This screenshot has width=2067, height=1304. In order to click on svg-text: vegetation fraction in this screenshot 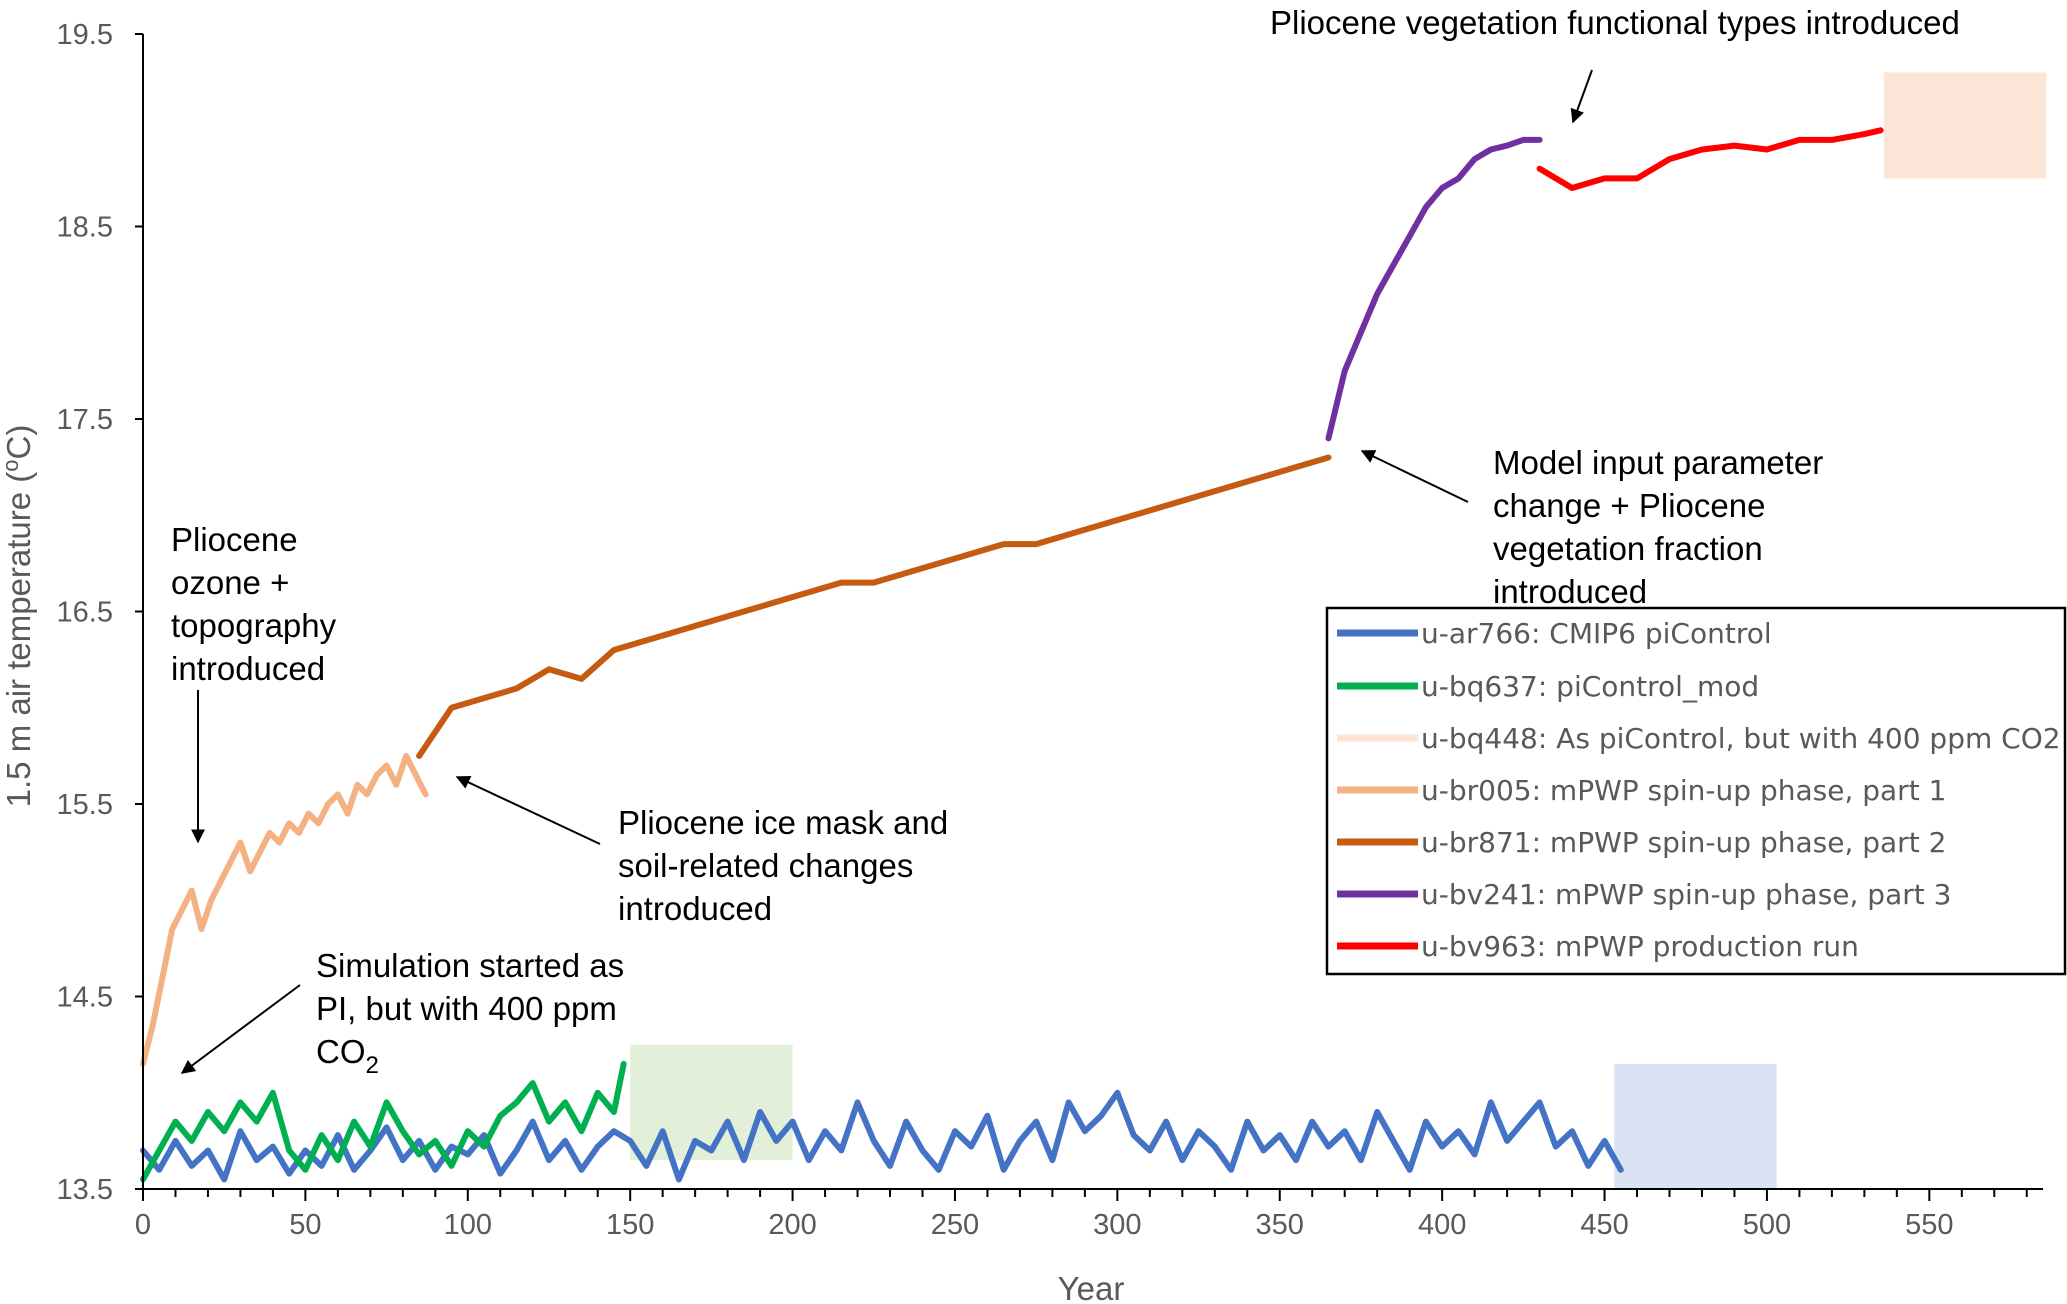, I will do `click(1628, 548)`.